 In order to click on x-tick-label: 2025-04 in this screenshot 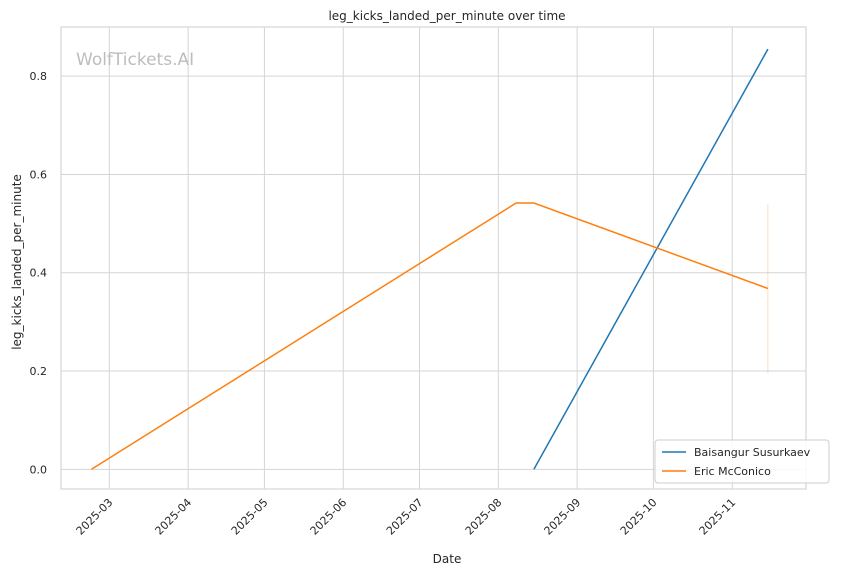, I will do `click(174, 517)`.